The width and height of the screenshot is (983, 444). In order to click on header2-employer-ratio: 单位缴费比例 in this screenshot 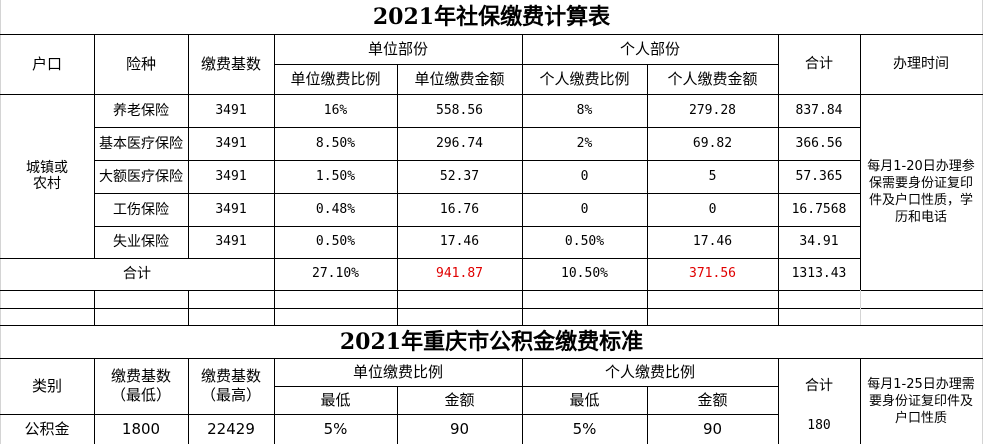, I will do `click(397, 372)`.